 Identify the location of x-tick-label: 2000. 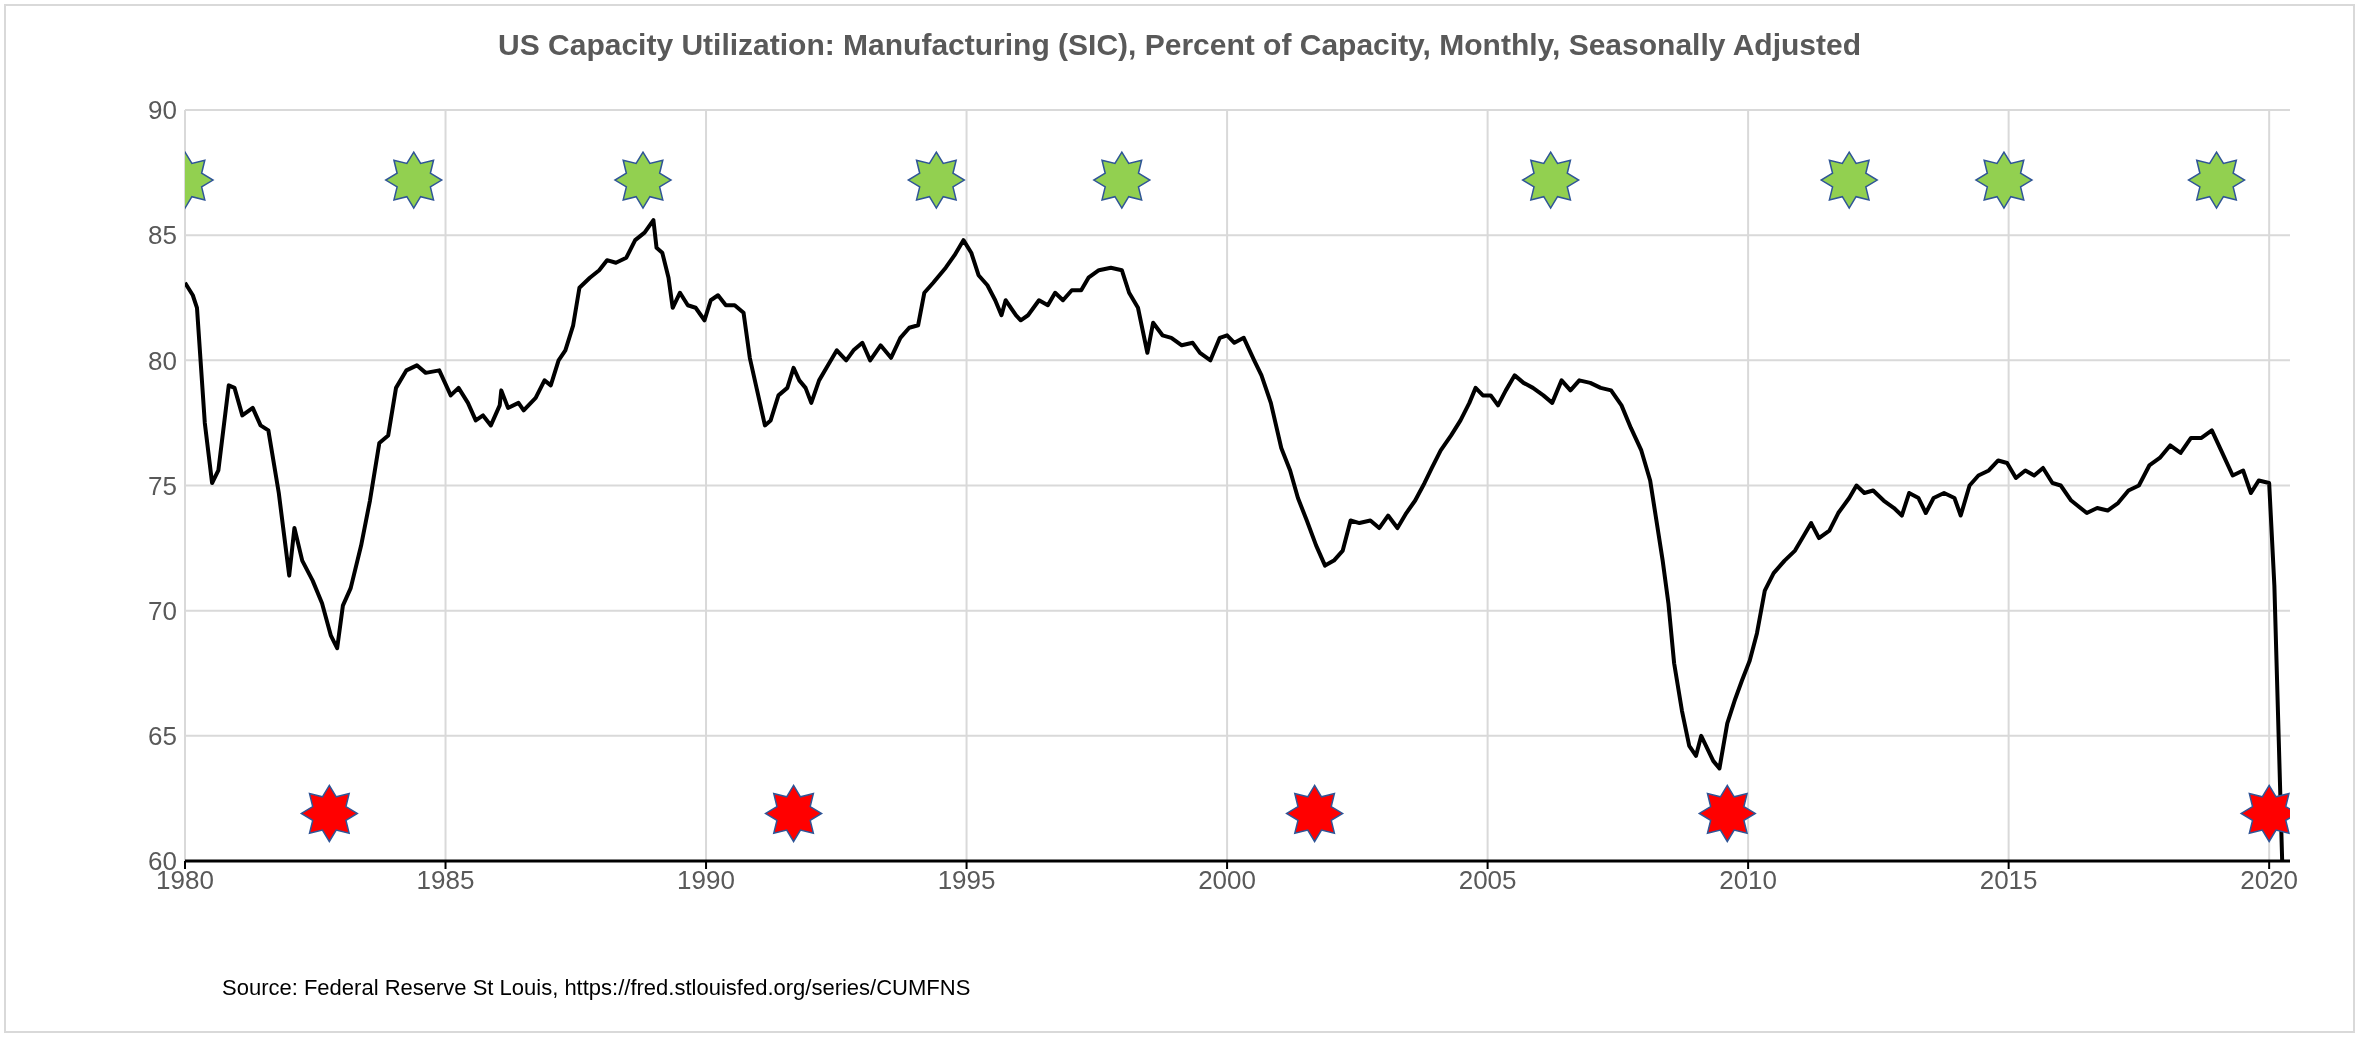
(1227, 880).